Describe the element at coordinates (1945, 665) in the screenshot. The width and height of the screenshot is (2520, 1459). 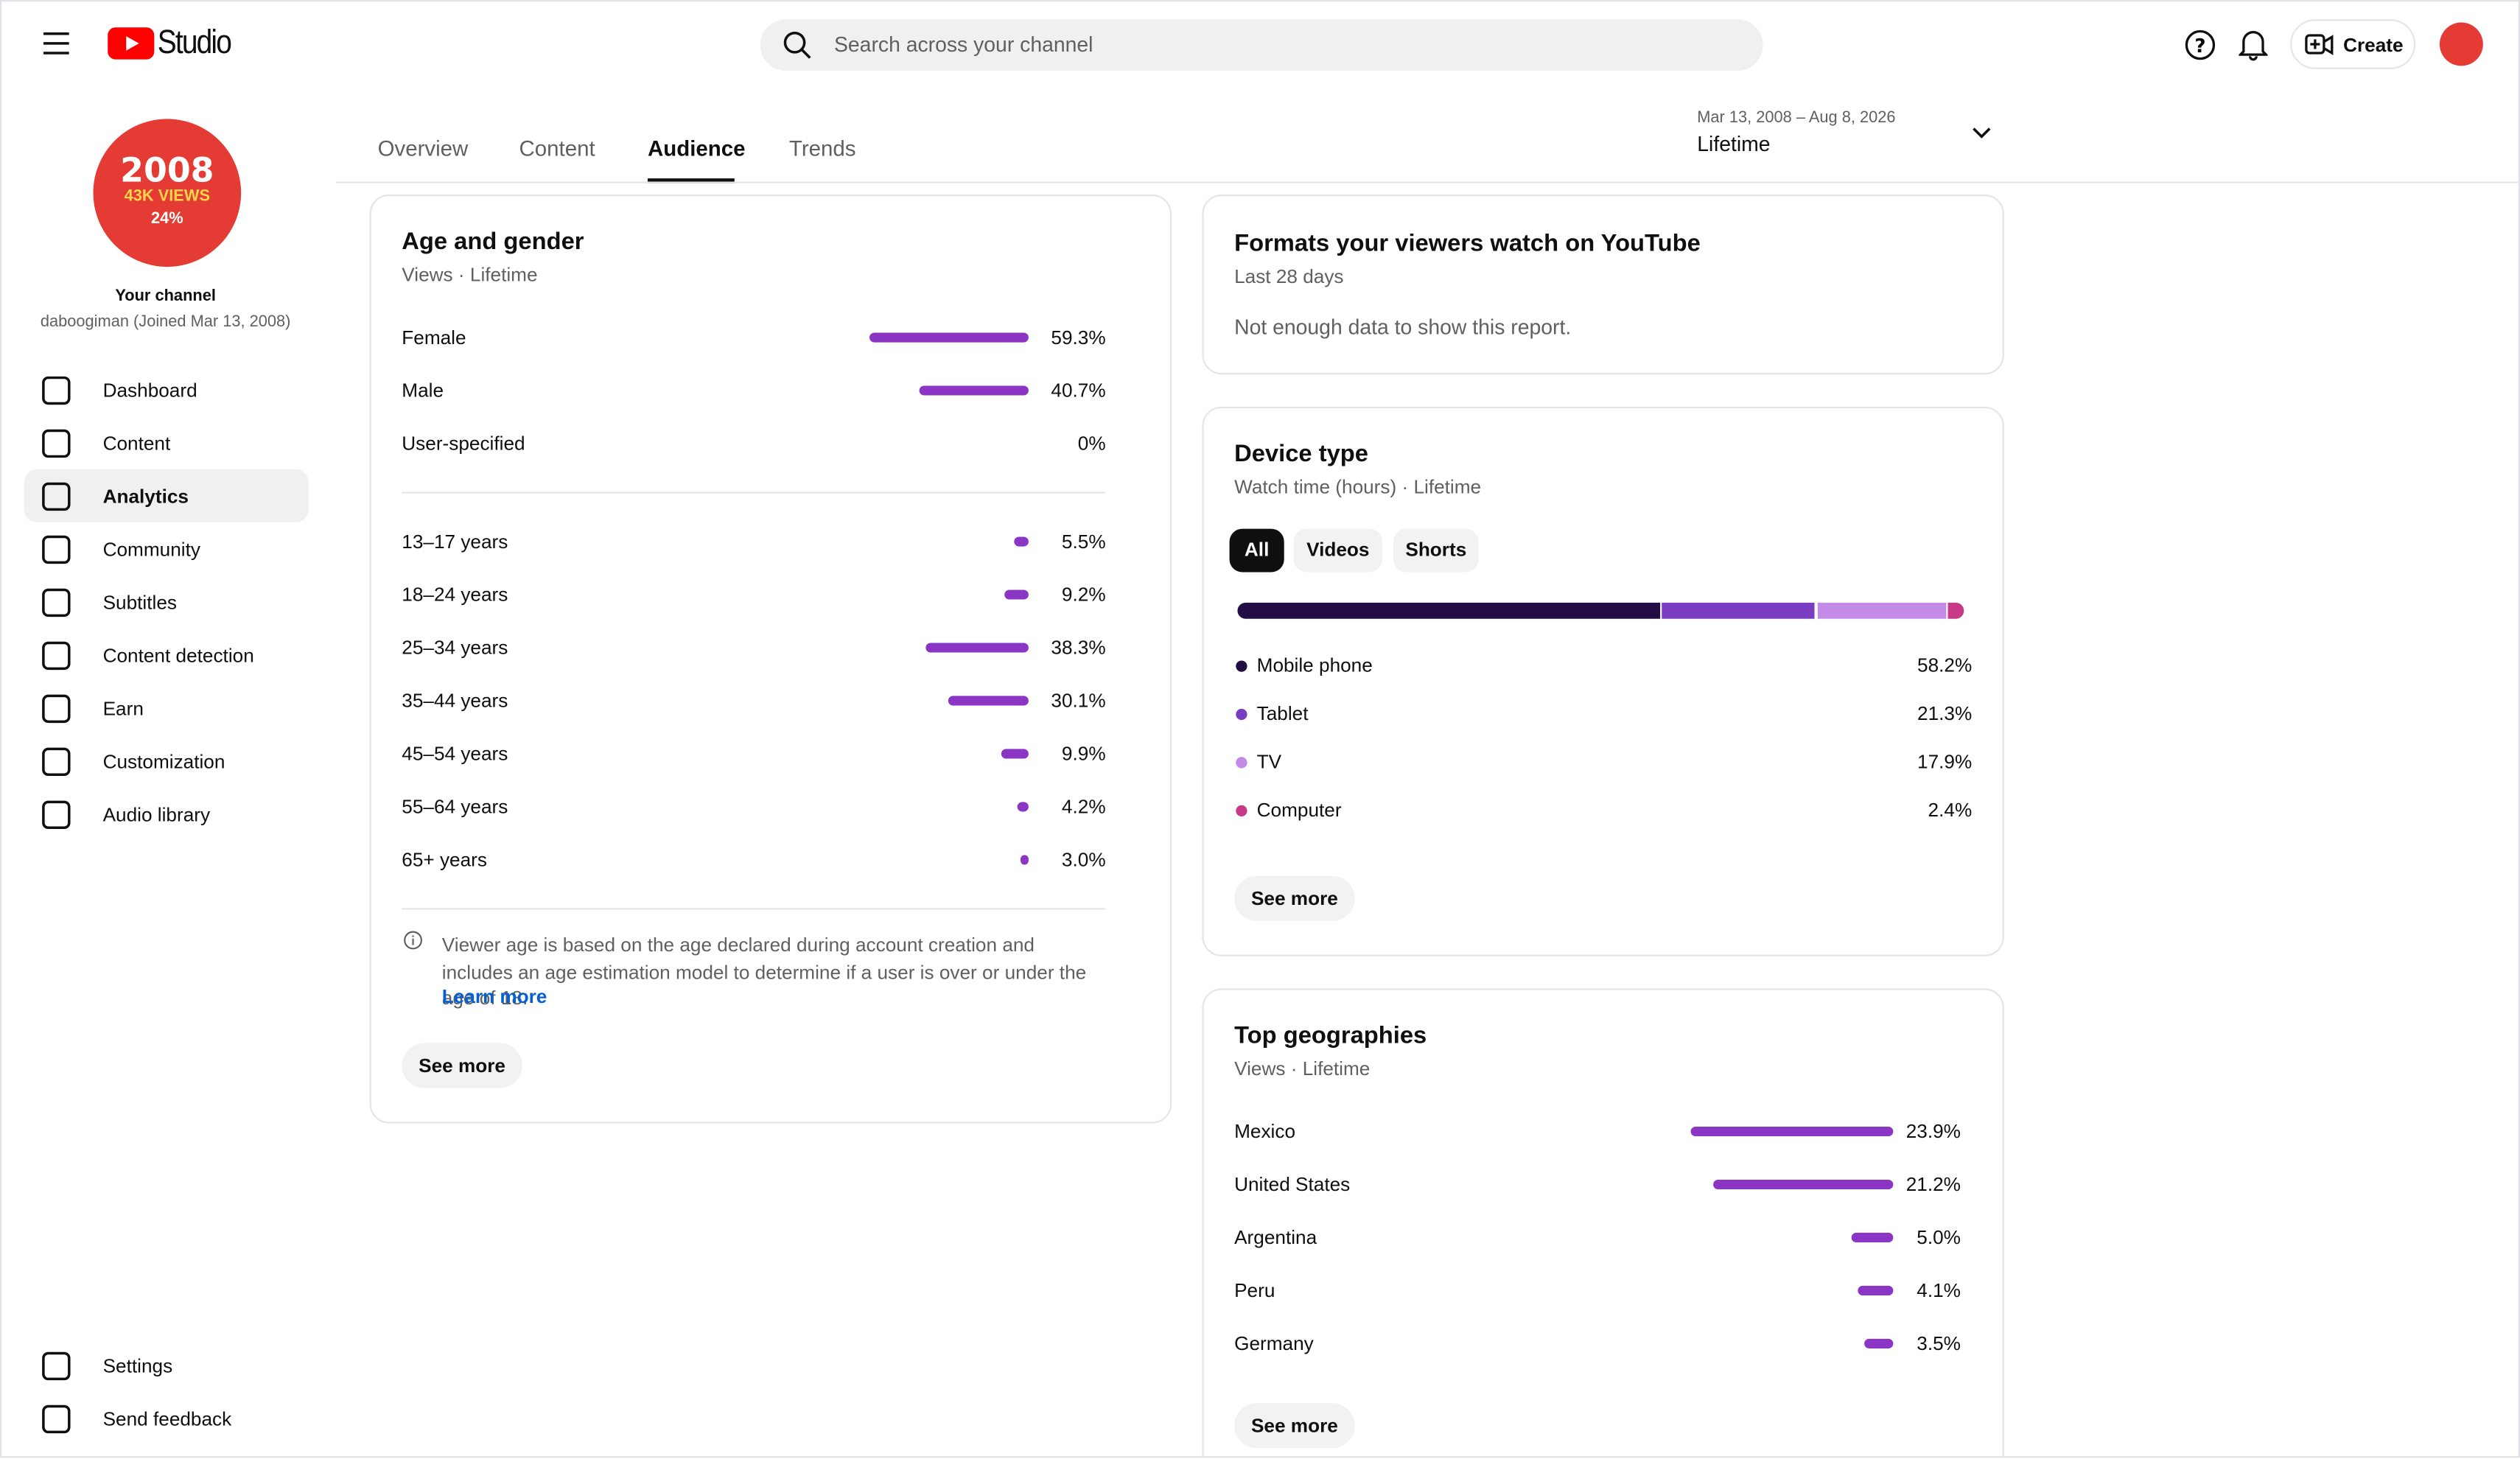
I see `device-value: 58.2%` at that location.